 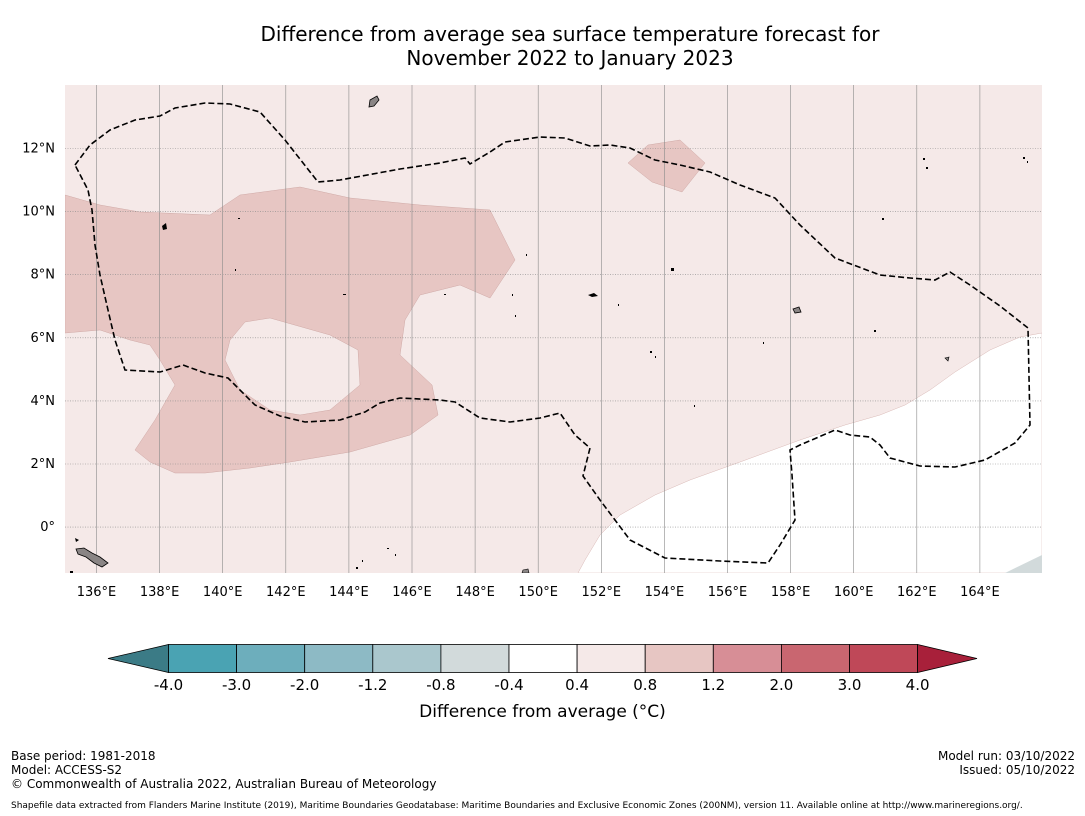 I want to click on longitude-label: 144°E, so click(x=349, y=592).